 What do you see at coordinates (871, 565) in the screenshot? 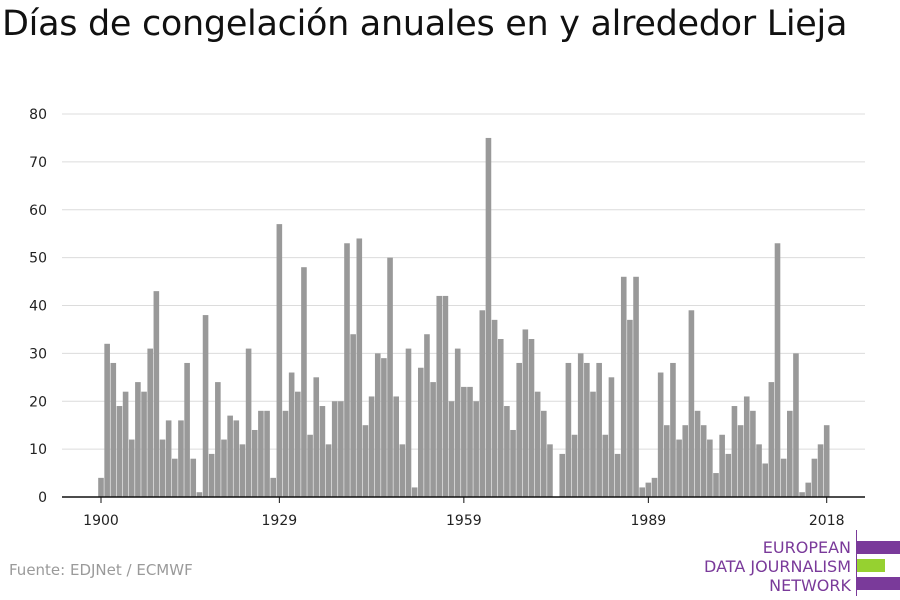
I see `logo-bar-green` at bounding box center [871, 565].